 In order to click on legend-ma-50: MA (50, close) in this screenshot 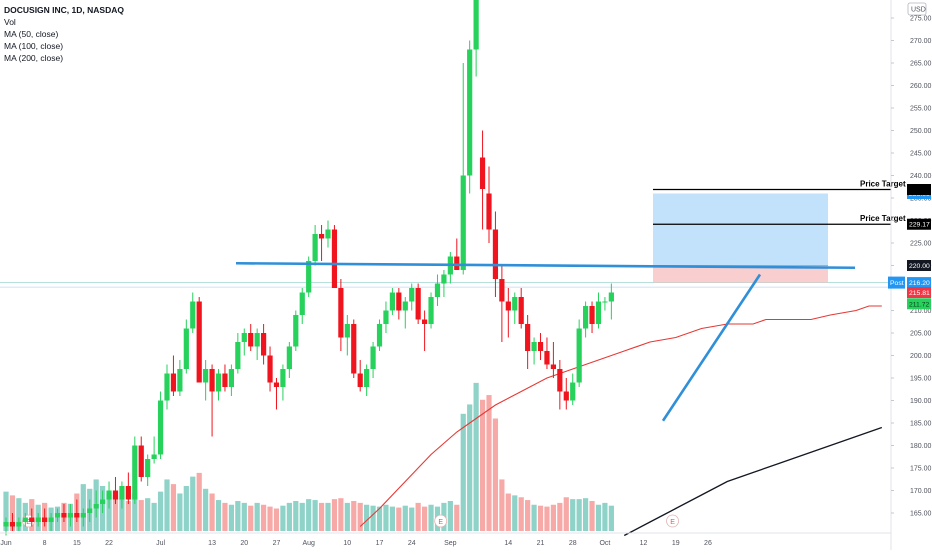, I will do `click(31, 34)`.